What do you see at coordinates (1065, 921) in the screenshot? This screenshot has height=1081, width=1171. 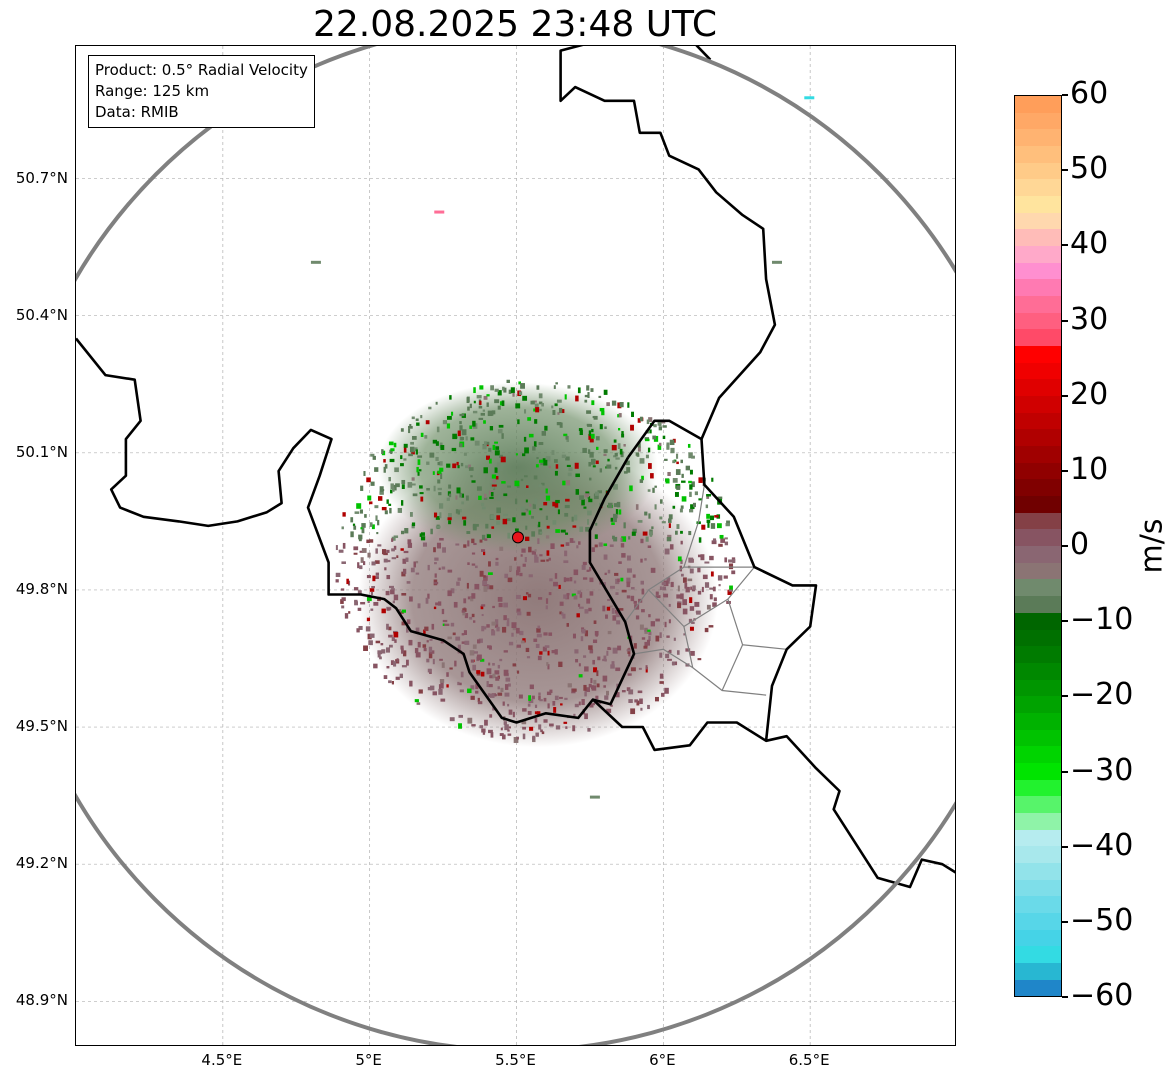 I see `colorbar-tick-mark` at bounding box center [1065, 921].